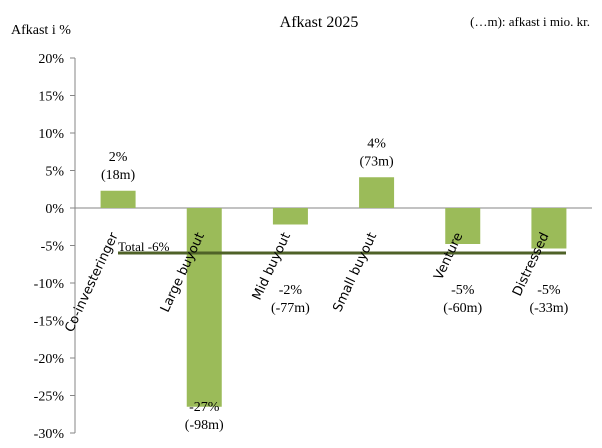  Describe the element at coordinates (49, 434) in the screenshot. I see `y-tick-label: -30%` at that location.